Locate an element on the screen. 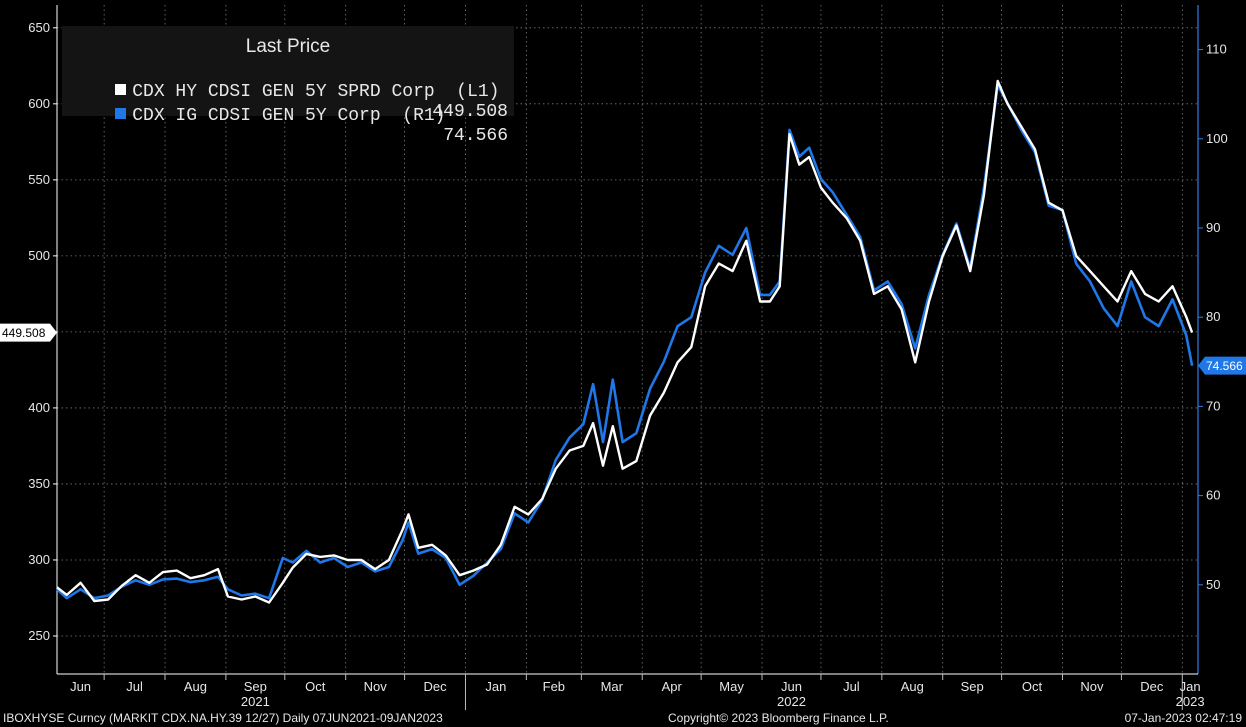 The width and height of the screenshot is (1246, 727). legend-label-hy: CDX HY CDSI GEN 5Y SPRD Corp is located at coordinates (283, 92).